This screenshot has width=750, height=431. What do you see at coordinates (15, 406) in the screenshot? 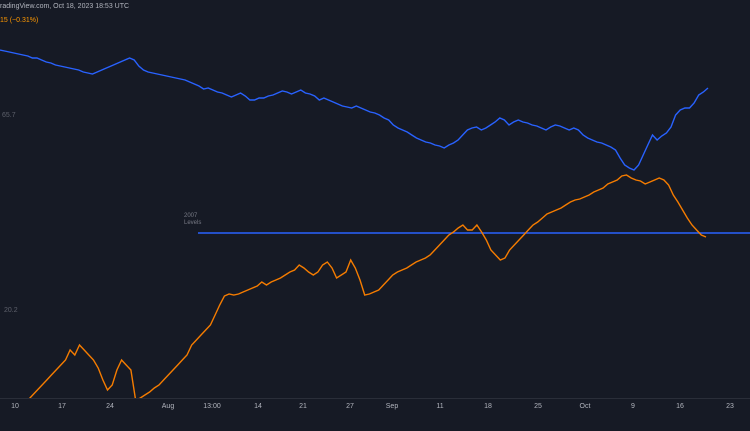
I see `x-tick-label: 10` at bounding box center [15, 406].